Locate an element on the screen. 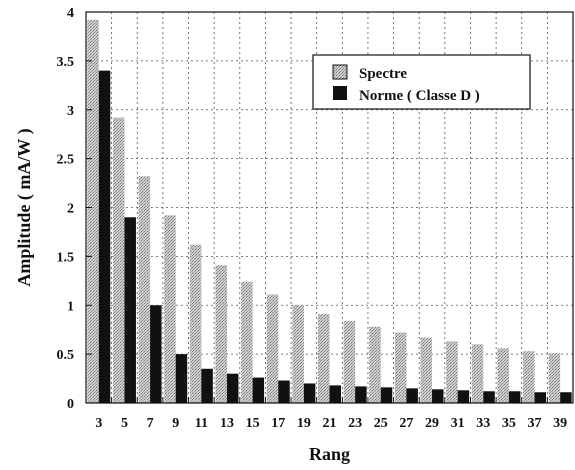 Image resolution: width=575 pixels, height=470 pixels. x-tick-label: 9 is located at coordinates (175, 423).